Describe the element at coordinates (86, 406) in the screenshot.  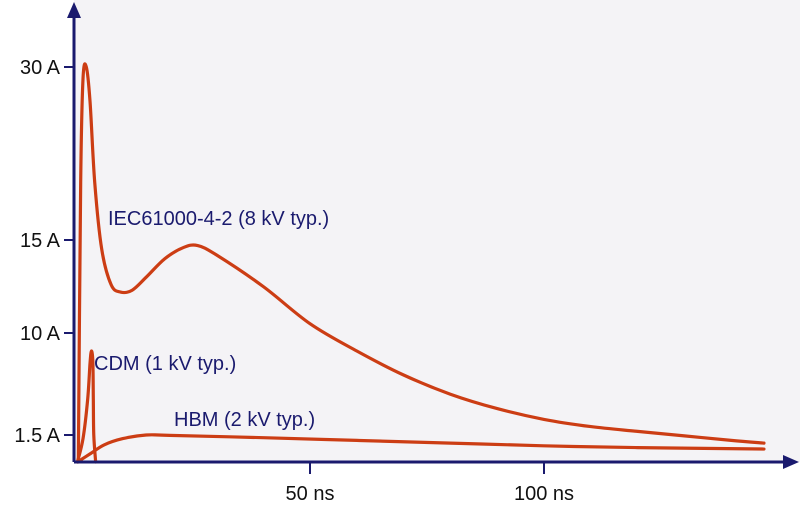
I see `series-line-cdm` at that location.